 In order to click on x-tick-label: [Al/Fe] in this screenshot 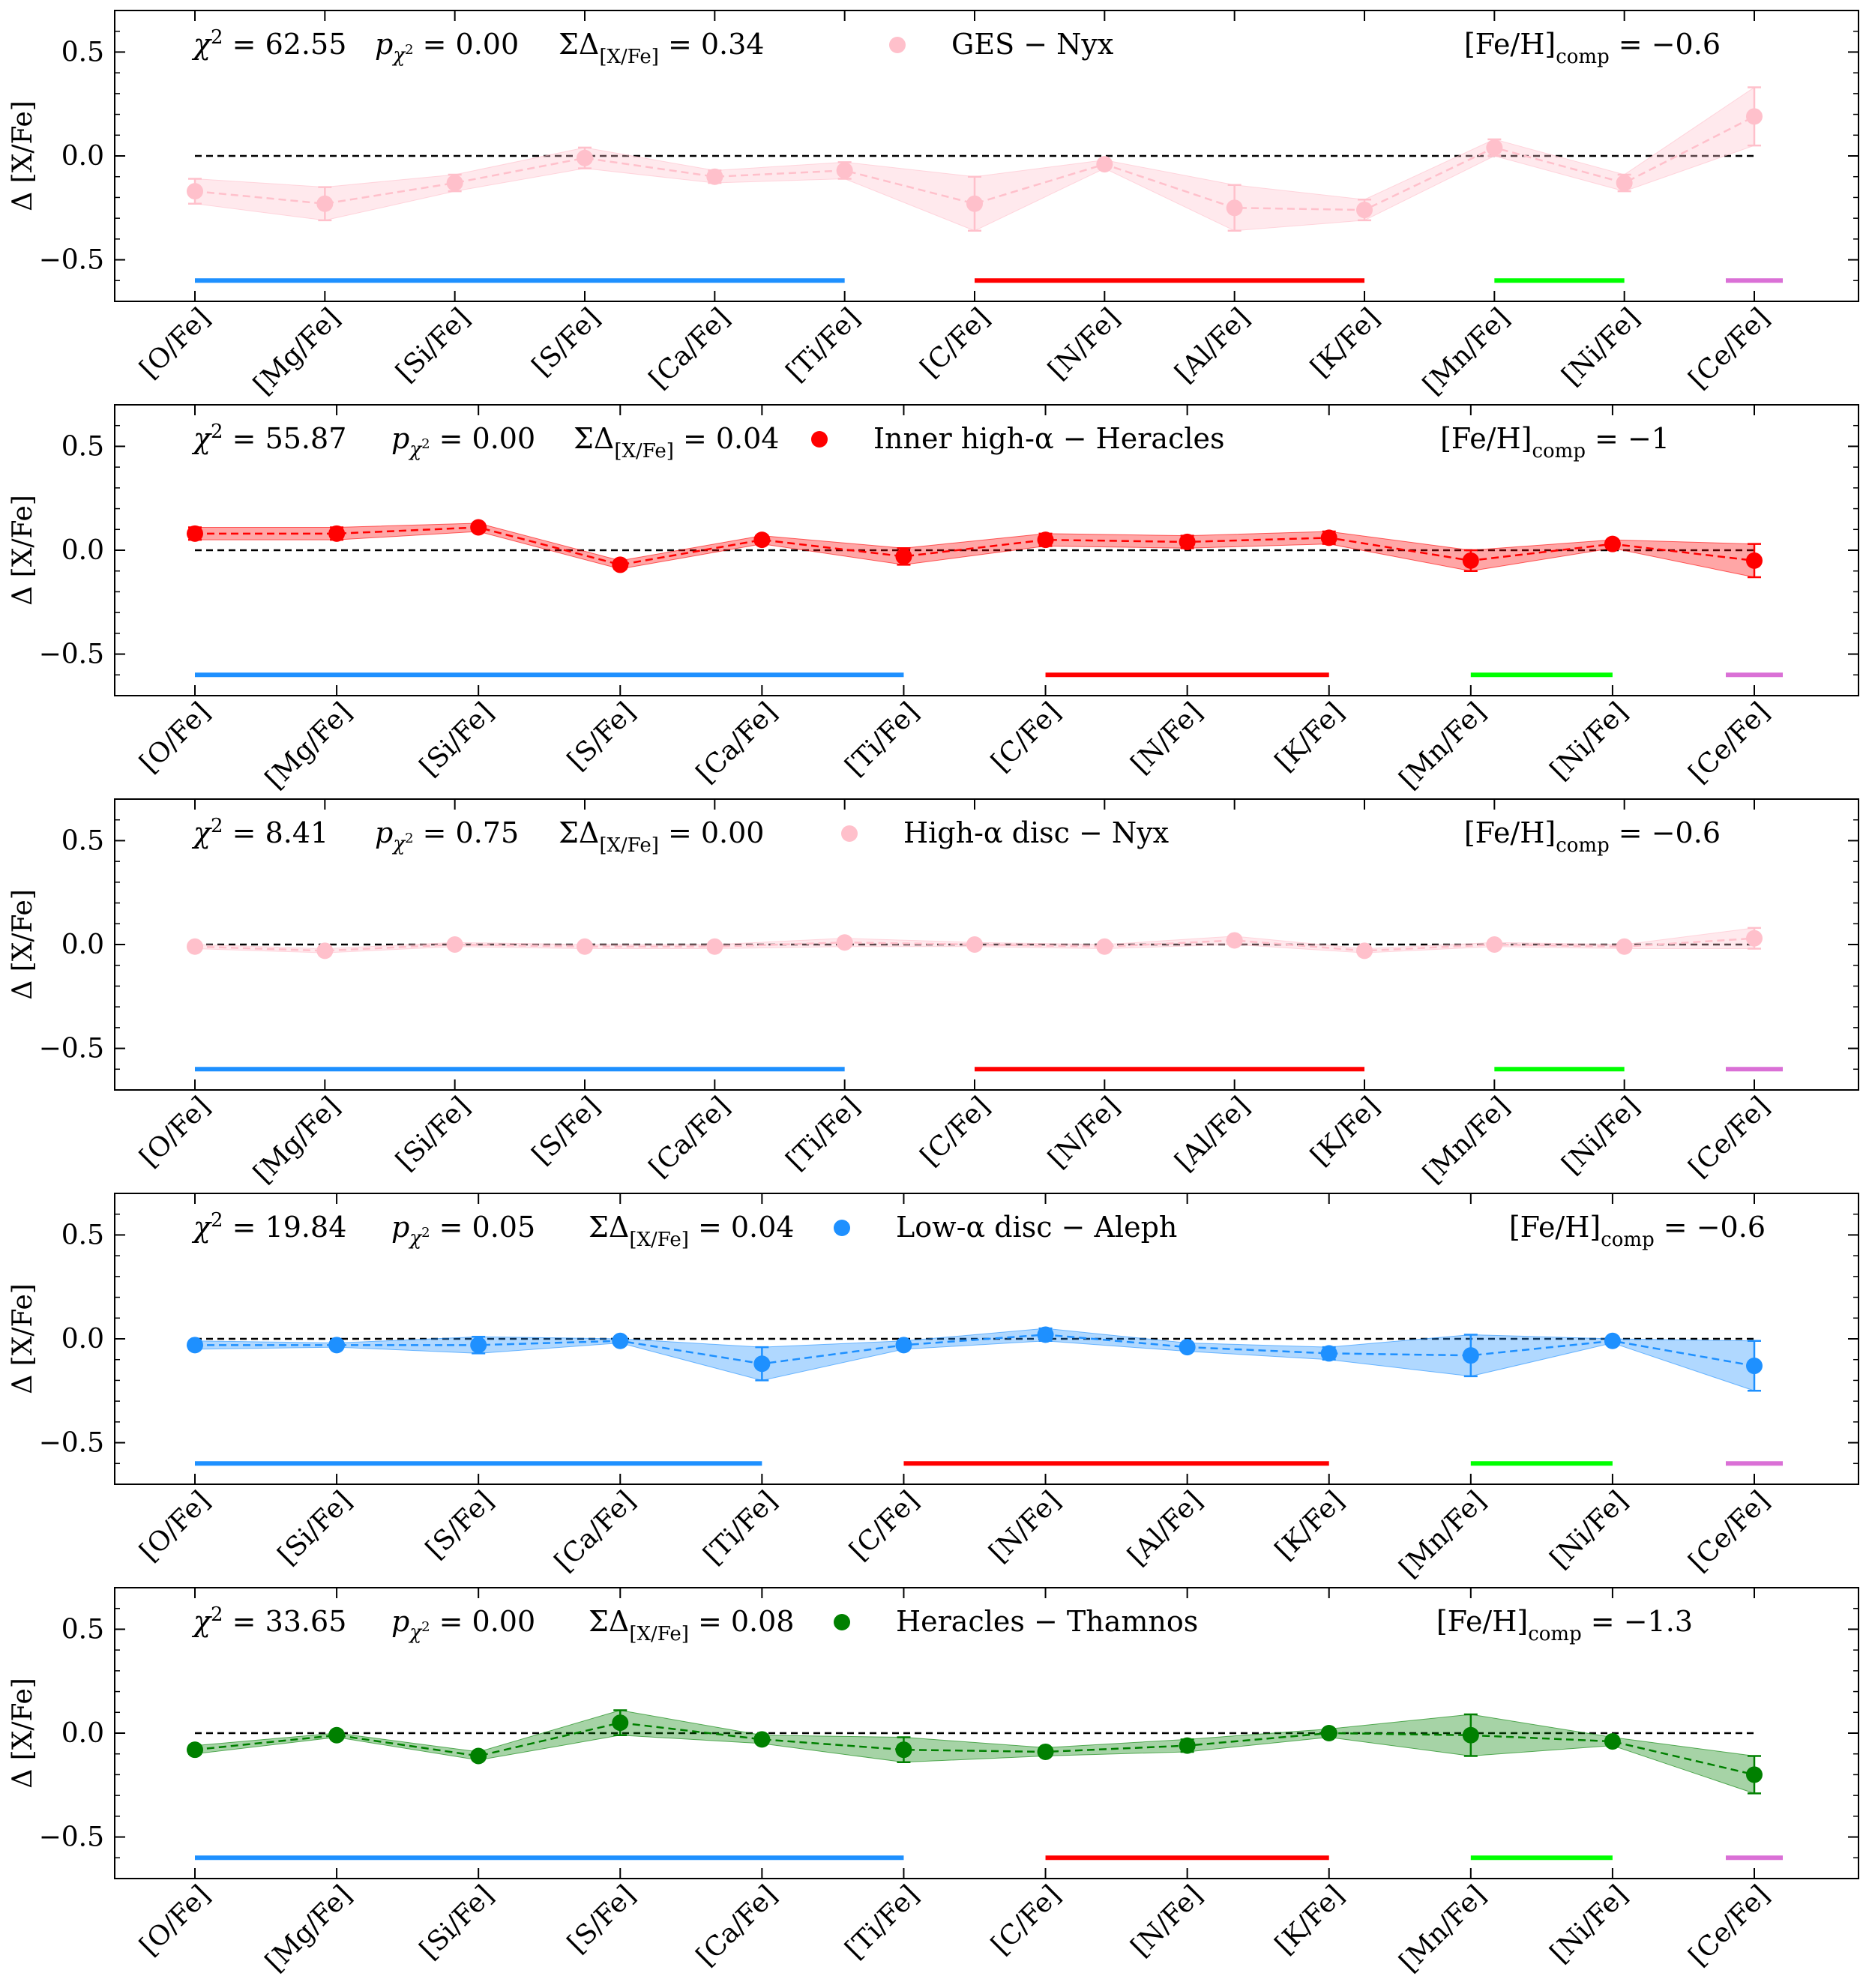, I will do `click(1165, 1528)`.